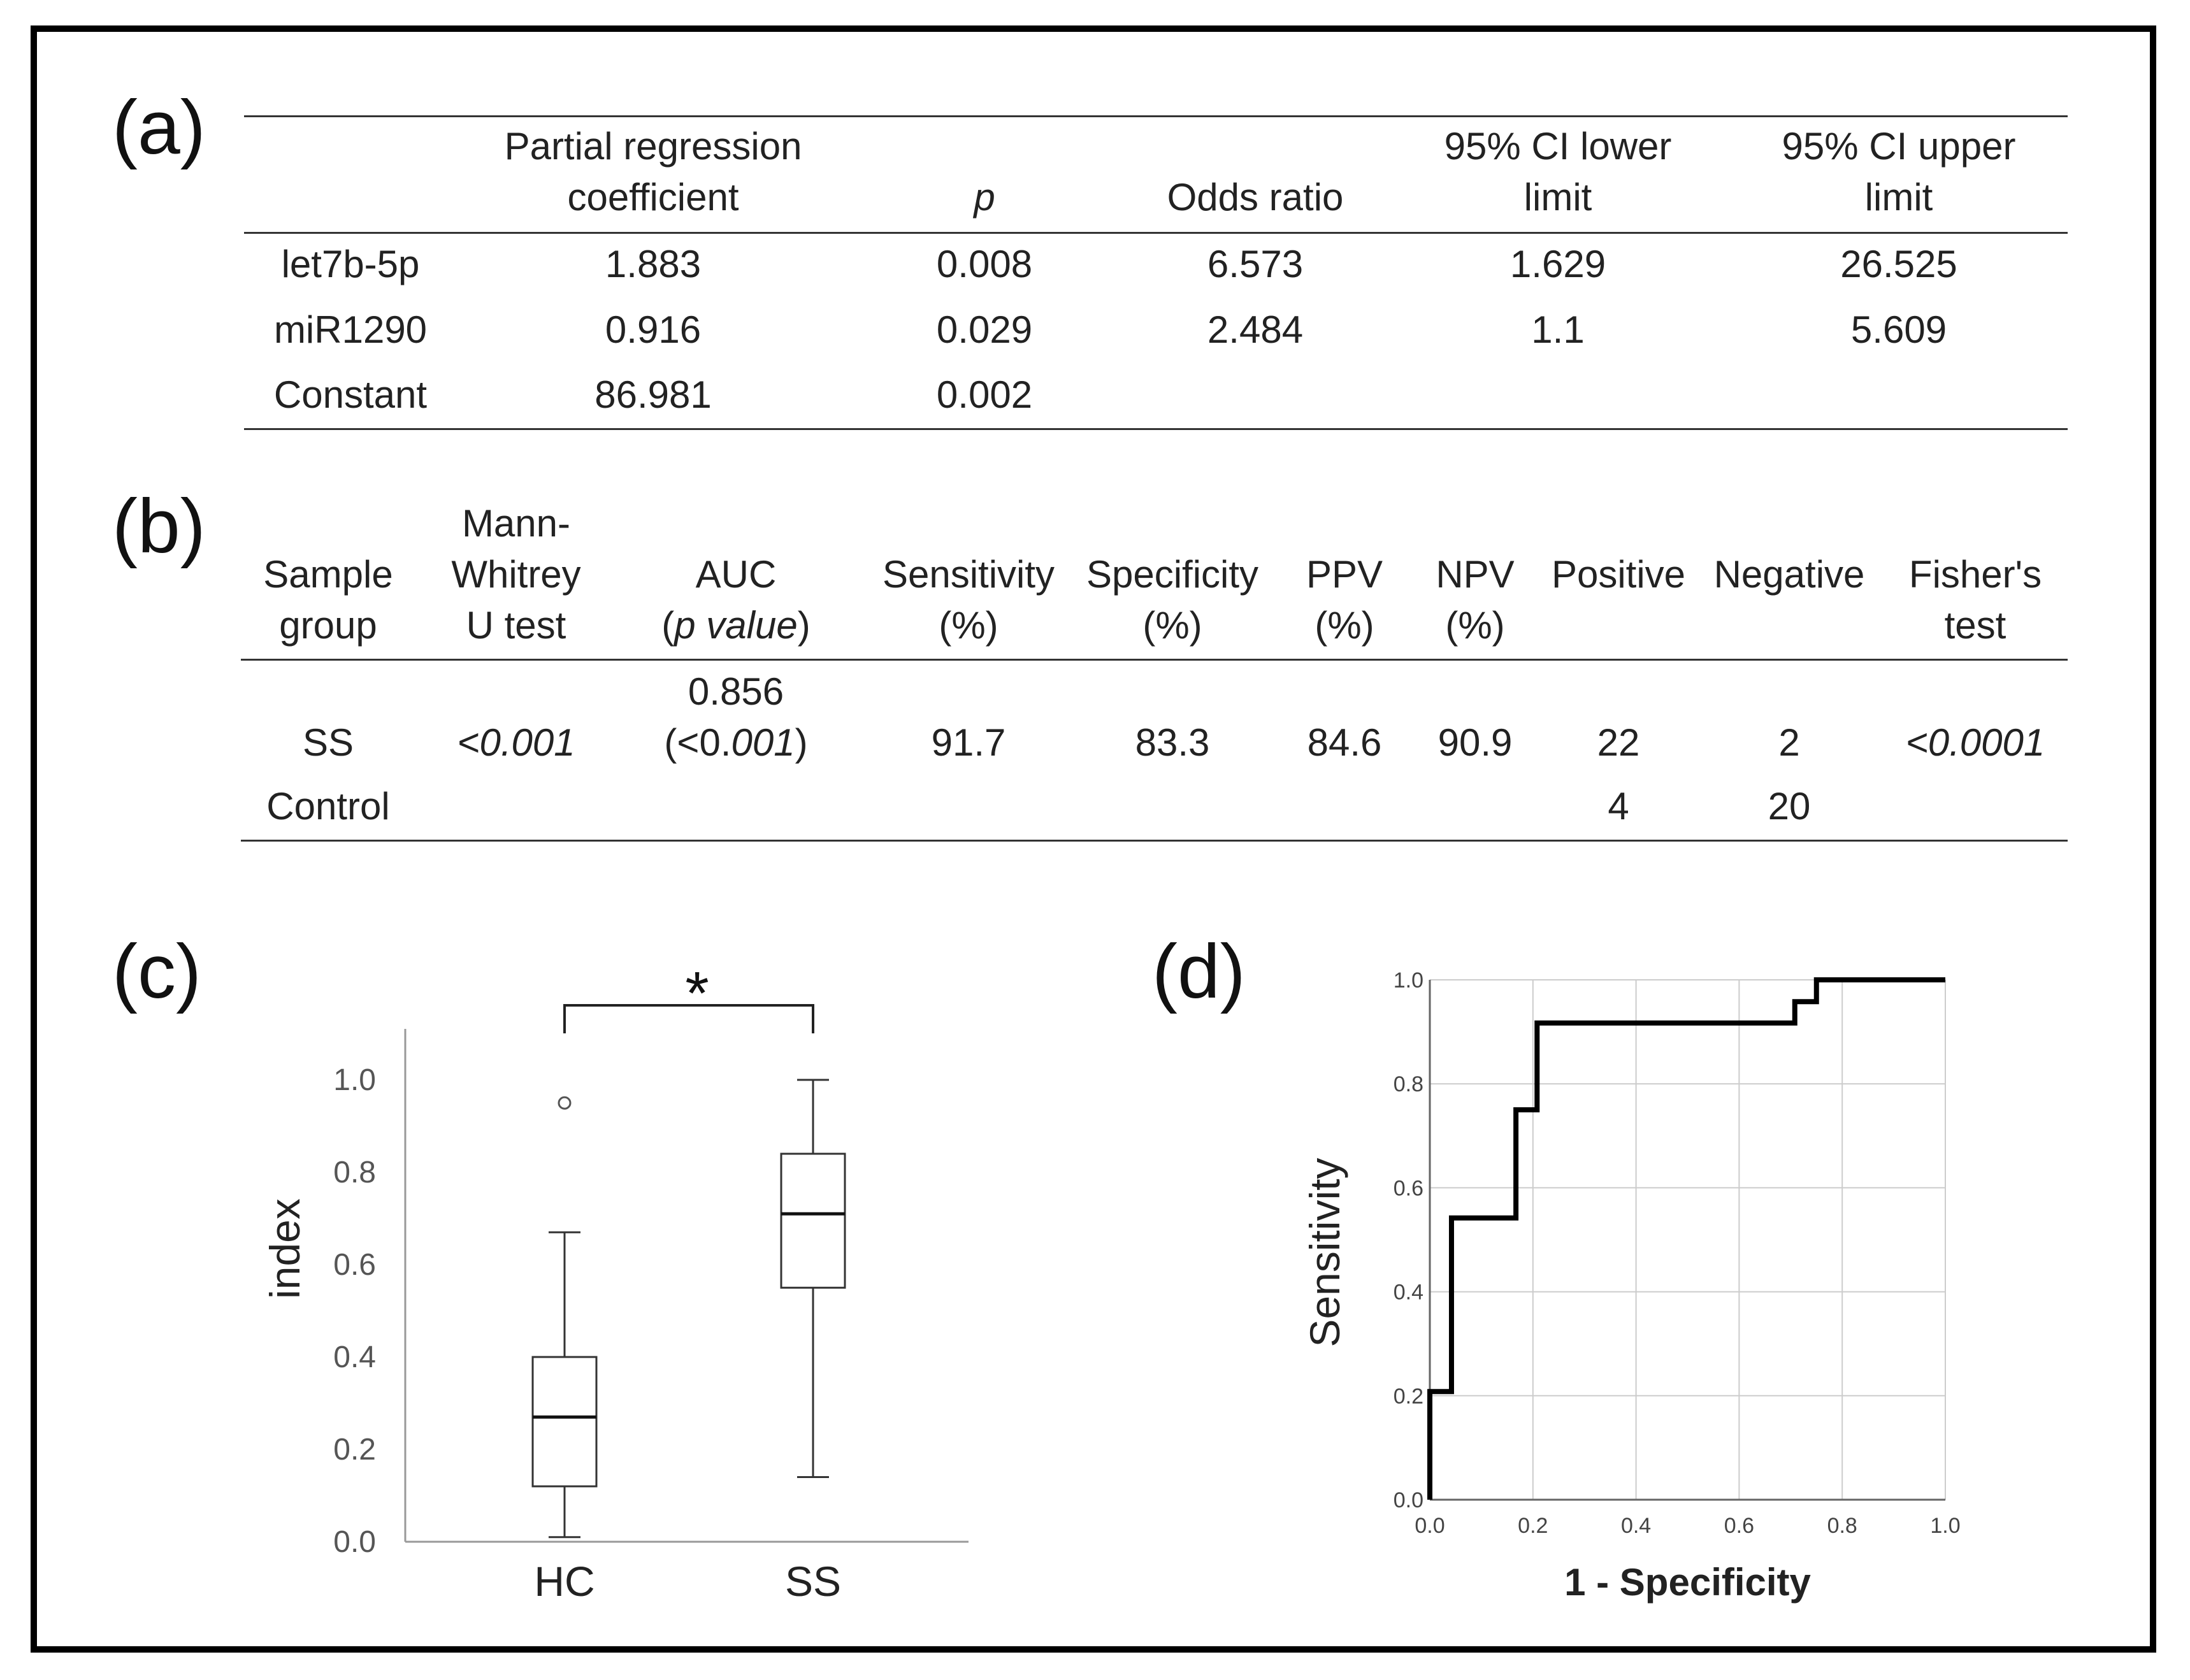  Describe the element at coordinates (1945, 1526) in the screenshot. I see `roc-x-tick-label: 1.0` at that location.